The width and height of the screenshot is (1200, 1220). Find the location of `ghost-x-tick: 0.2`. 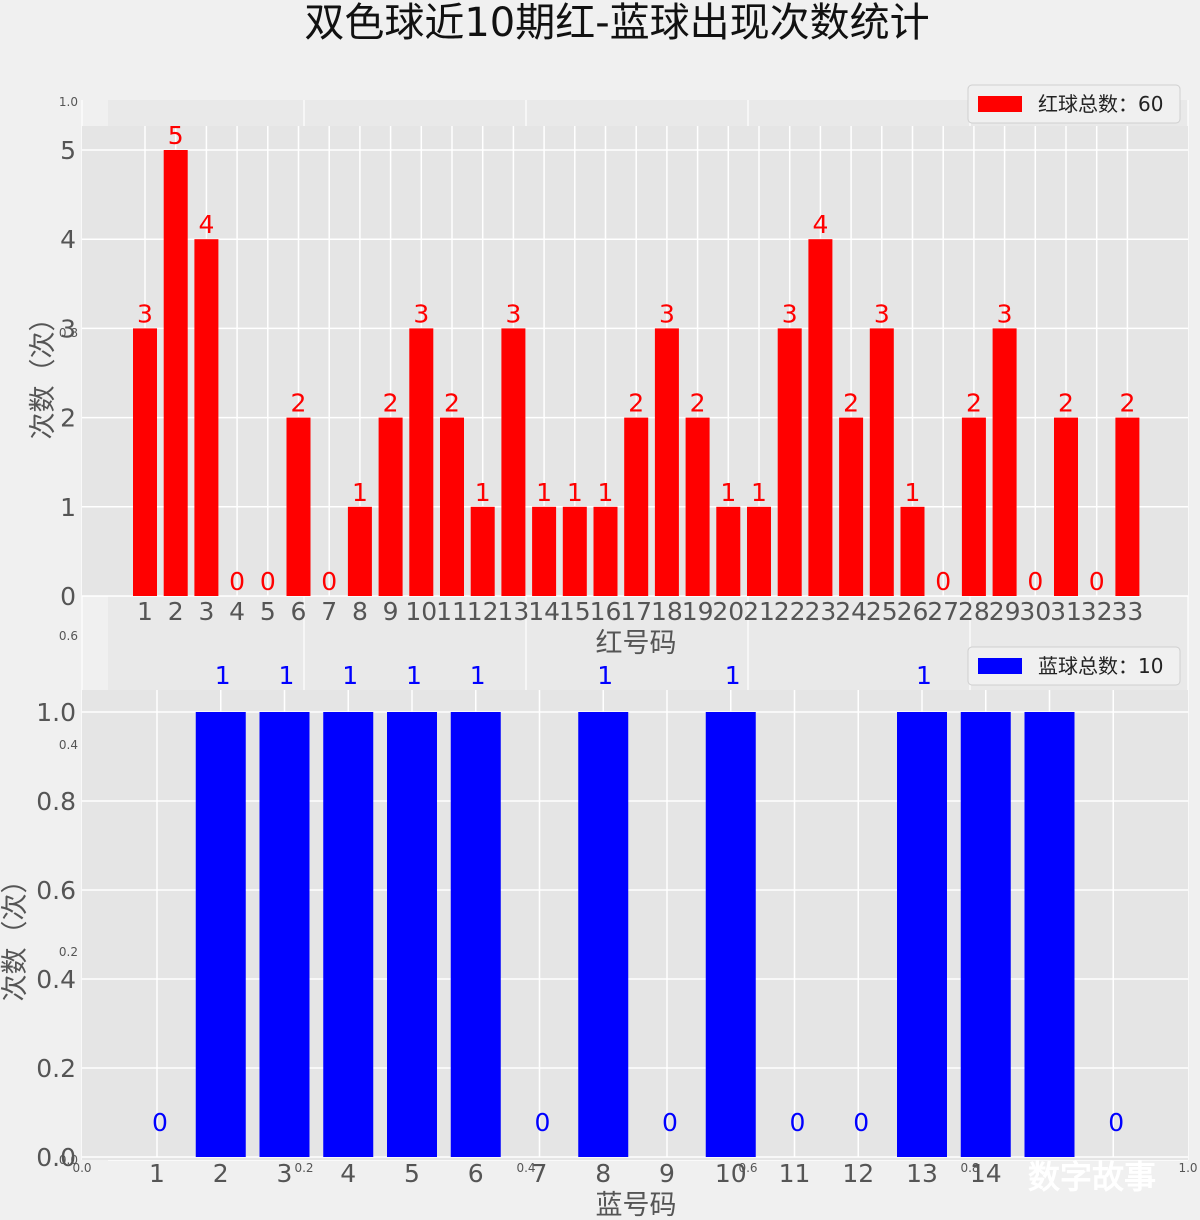

ghost-x-tick: 0.2 is located at coordinates (303, 1168).